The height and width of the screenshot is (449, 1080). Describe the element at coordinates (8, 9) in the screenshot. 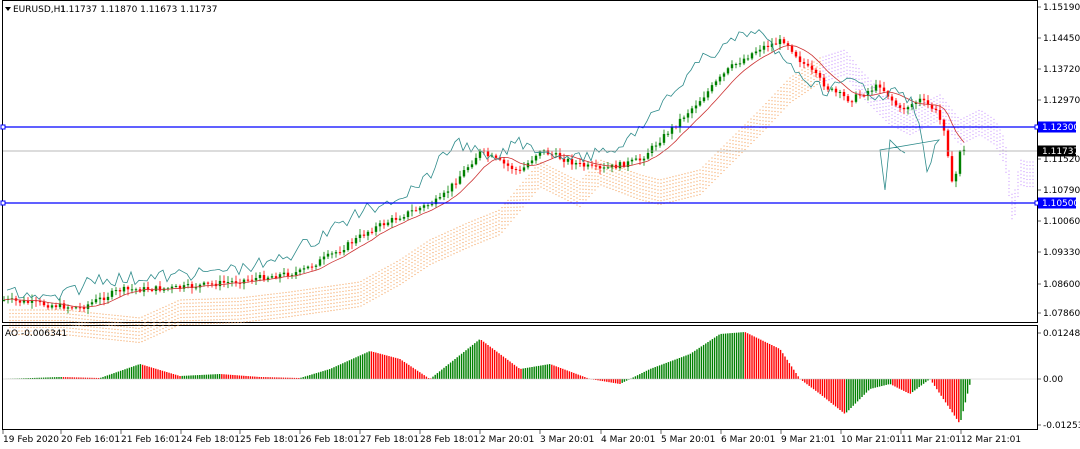

I see `symbol-dropdown-icon` at that location.